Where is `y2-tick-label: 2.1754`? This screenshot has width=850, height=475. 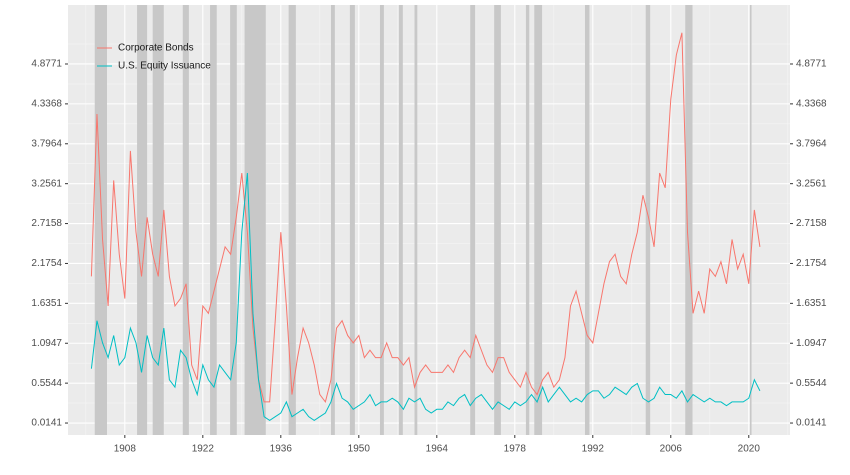 y2-tick-label: 2.1754 is located at coordinates (811, 263).